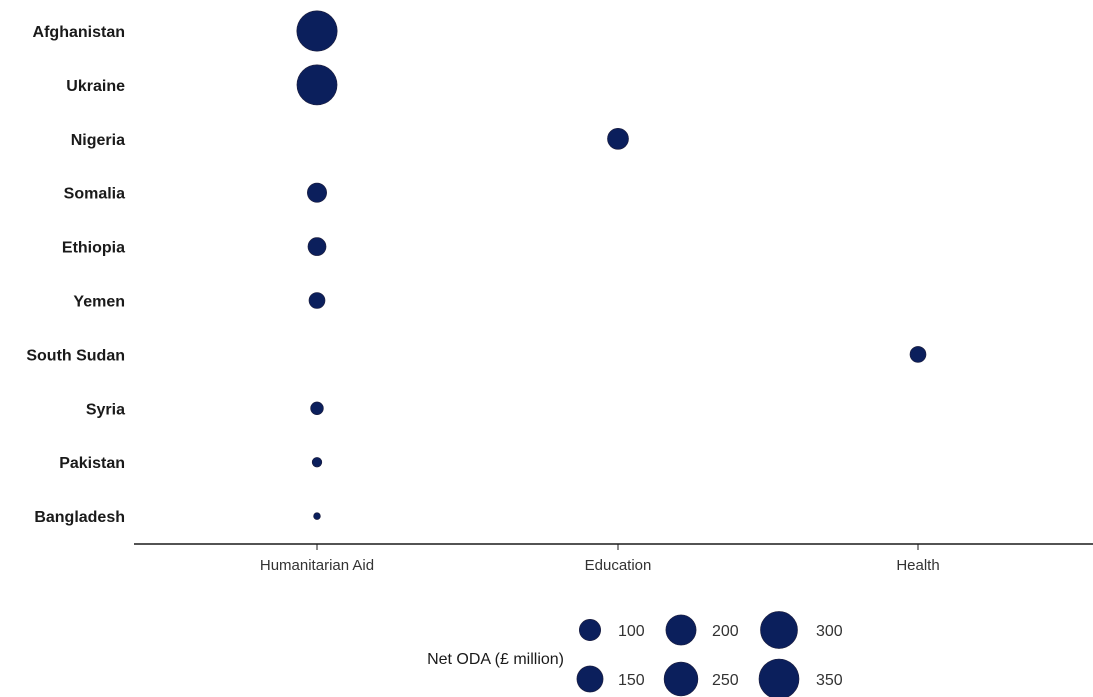 This screenshot has width=1093, height=697. I want to click on x-tick-label-education: Education, so click(618, 565).